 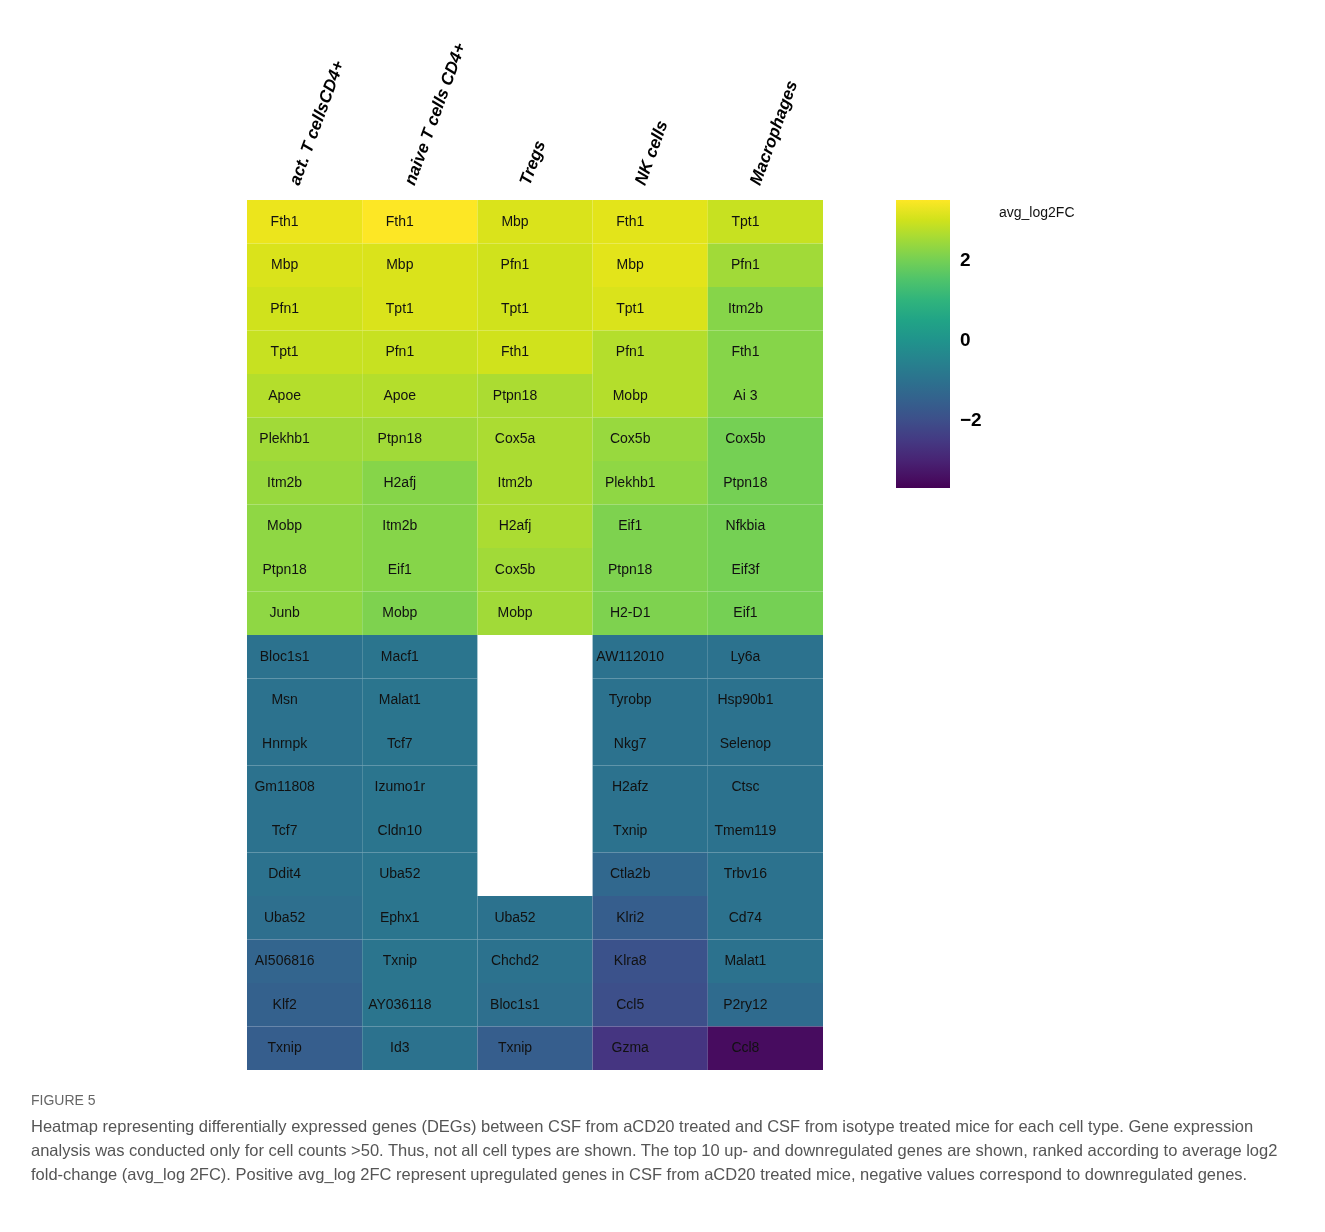 What do you see at coordinates (400, 1047) in the screenshot?
I see `data-label: Id3` at bounding box center [400, 1047].